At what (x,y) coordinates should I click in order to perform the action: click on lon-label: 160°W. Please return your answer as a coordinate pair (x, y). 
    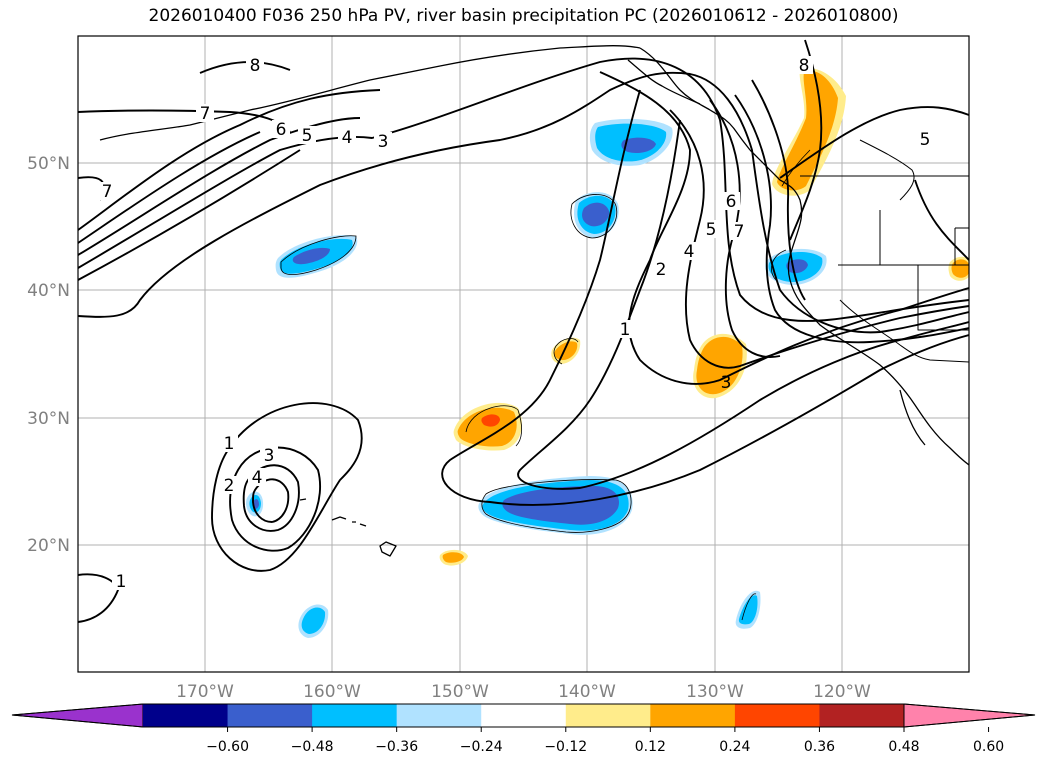
    Looking at the image, I should click on (332, 692).